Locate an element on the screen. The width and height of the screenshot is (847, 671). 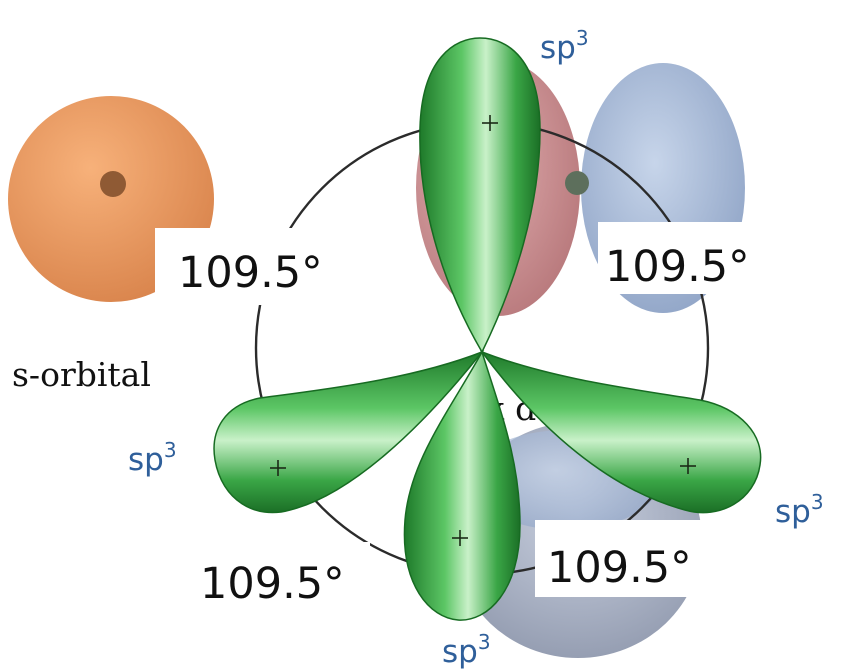
angle-label-bottom-right: 109.5° is located at coordinates (652, 558).